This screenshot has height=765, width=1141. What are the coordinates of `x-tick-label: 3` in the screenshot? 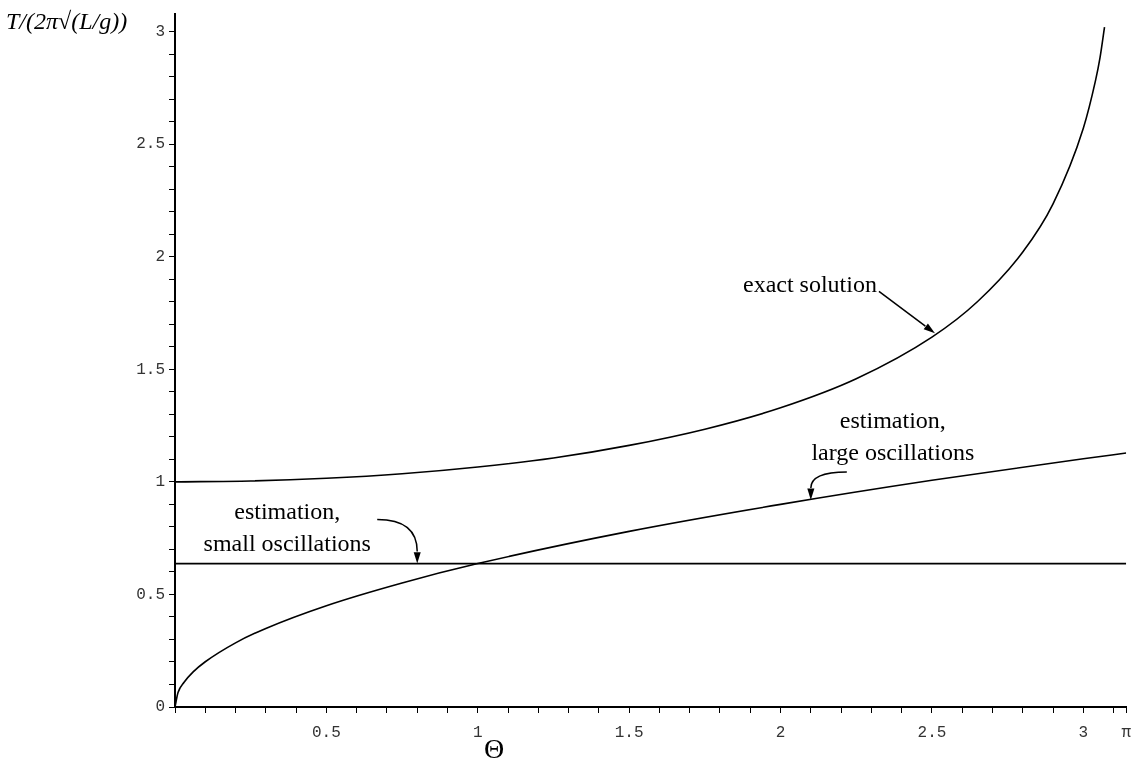 It's located at (1083, 732).